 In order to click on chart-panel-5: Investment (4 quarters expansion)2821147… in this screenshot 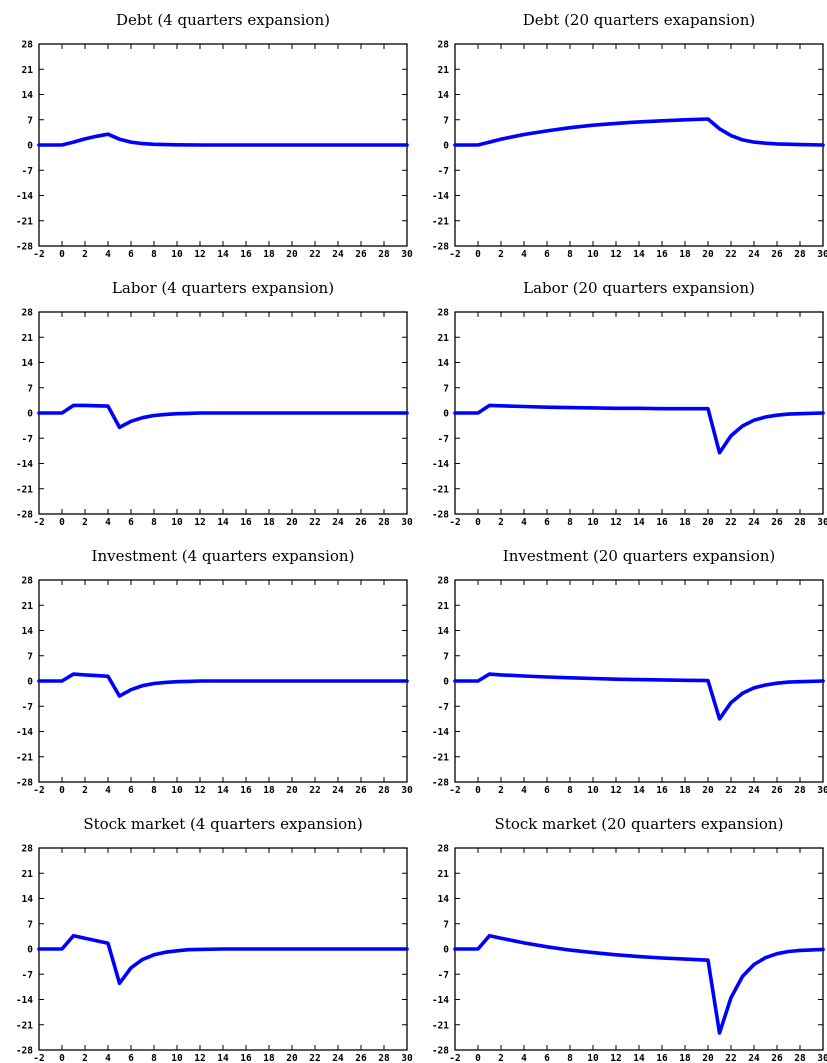, I will do `click(214, 671)`.